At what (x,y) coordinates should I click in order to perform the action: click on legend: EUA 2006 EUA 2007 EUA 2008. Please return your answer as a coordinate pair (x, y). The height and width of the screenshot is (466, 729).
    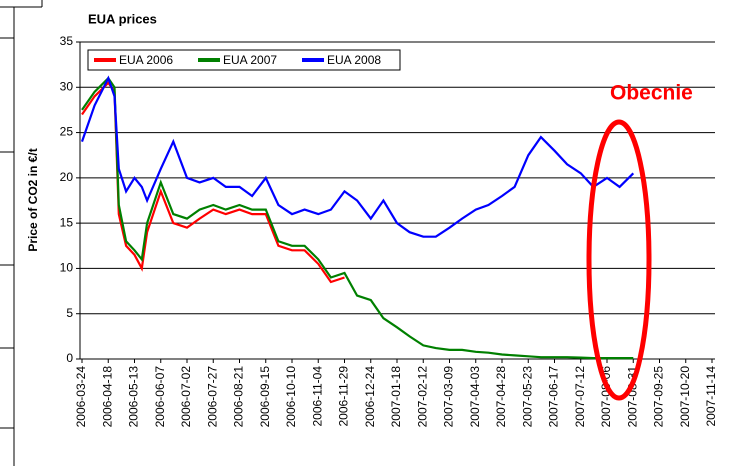
    Looking at the image, I should click on (244, 60).